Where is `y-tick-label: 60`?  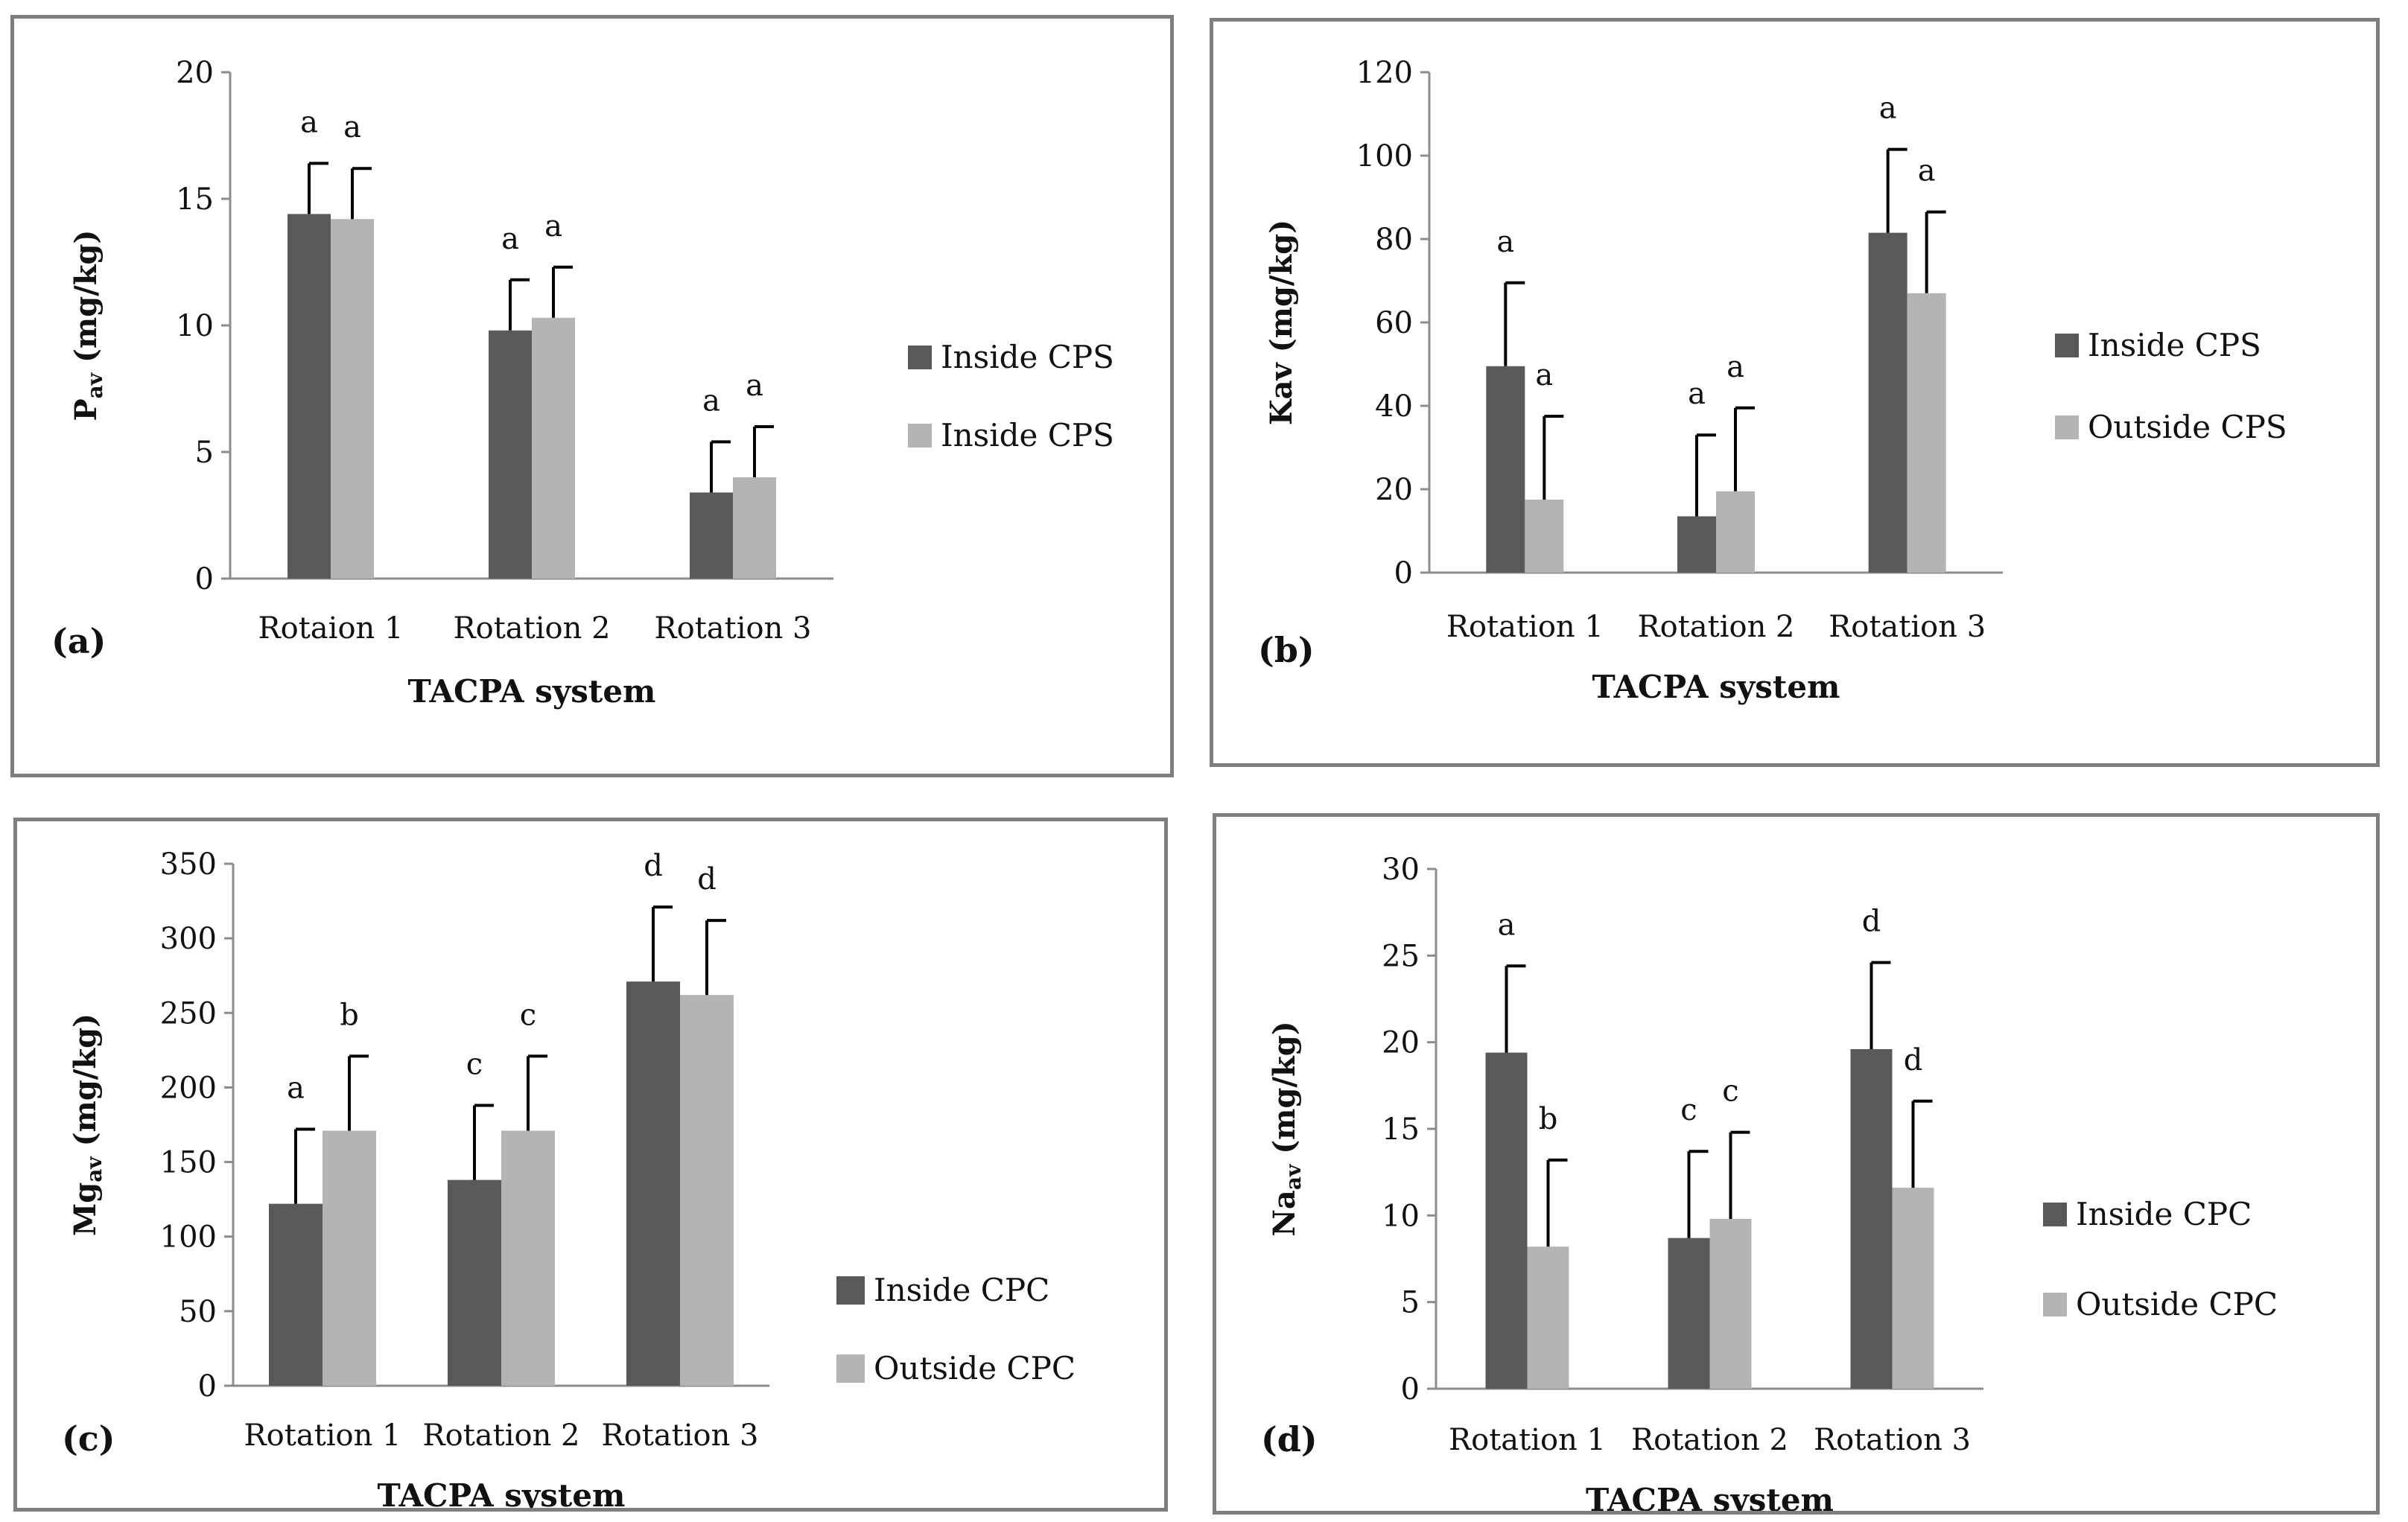
y-tick-label: 60 is located at coordinates (1394, 323).